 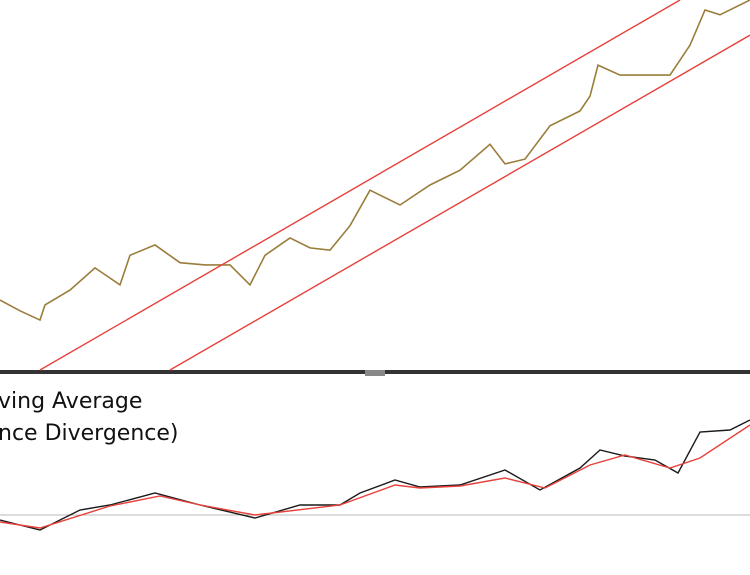 I want to click on resize-handle, so click(x=375, y=373).